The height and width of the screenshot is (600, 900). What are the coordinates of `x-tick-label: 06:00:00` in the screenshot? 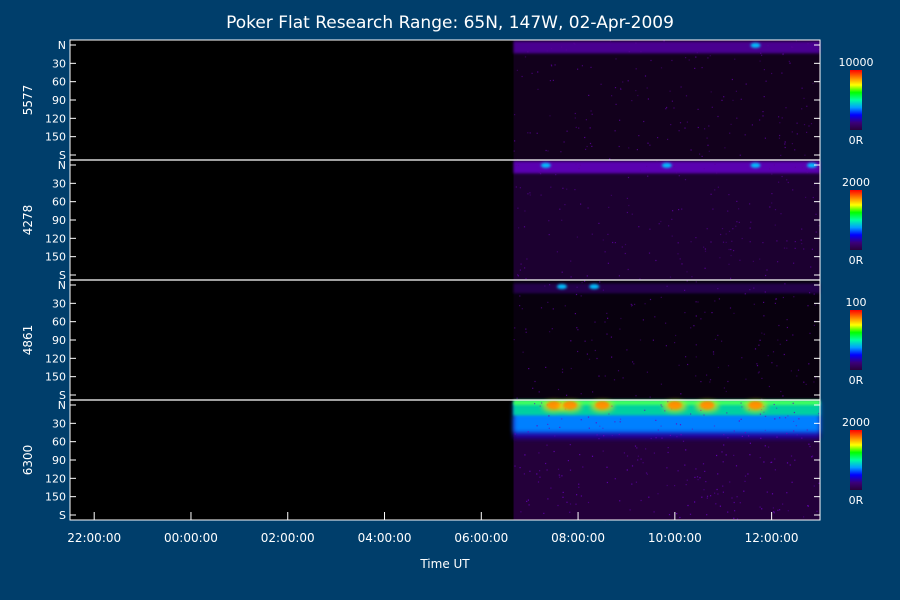 It's located at (481, 538).